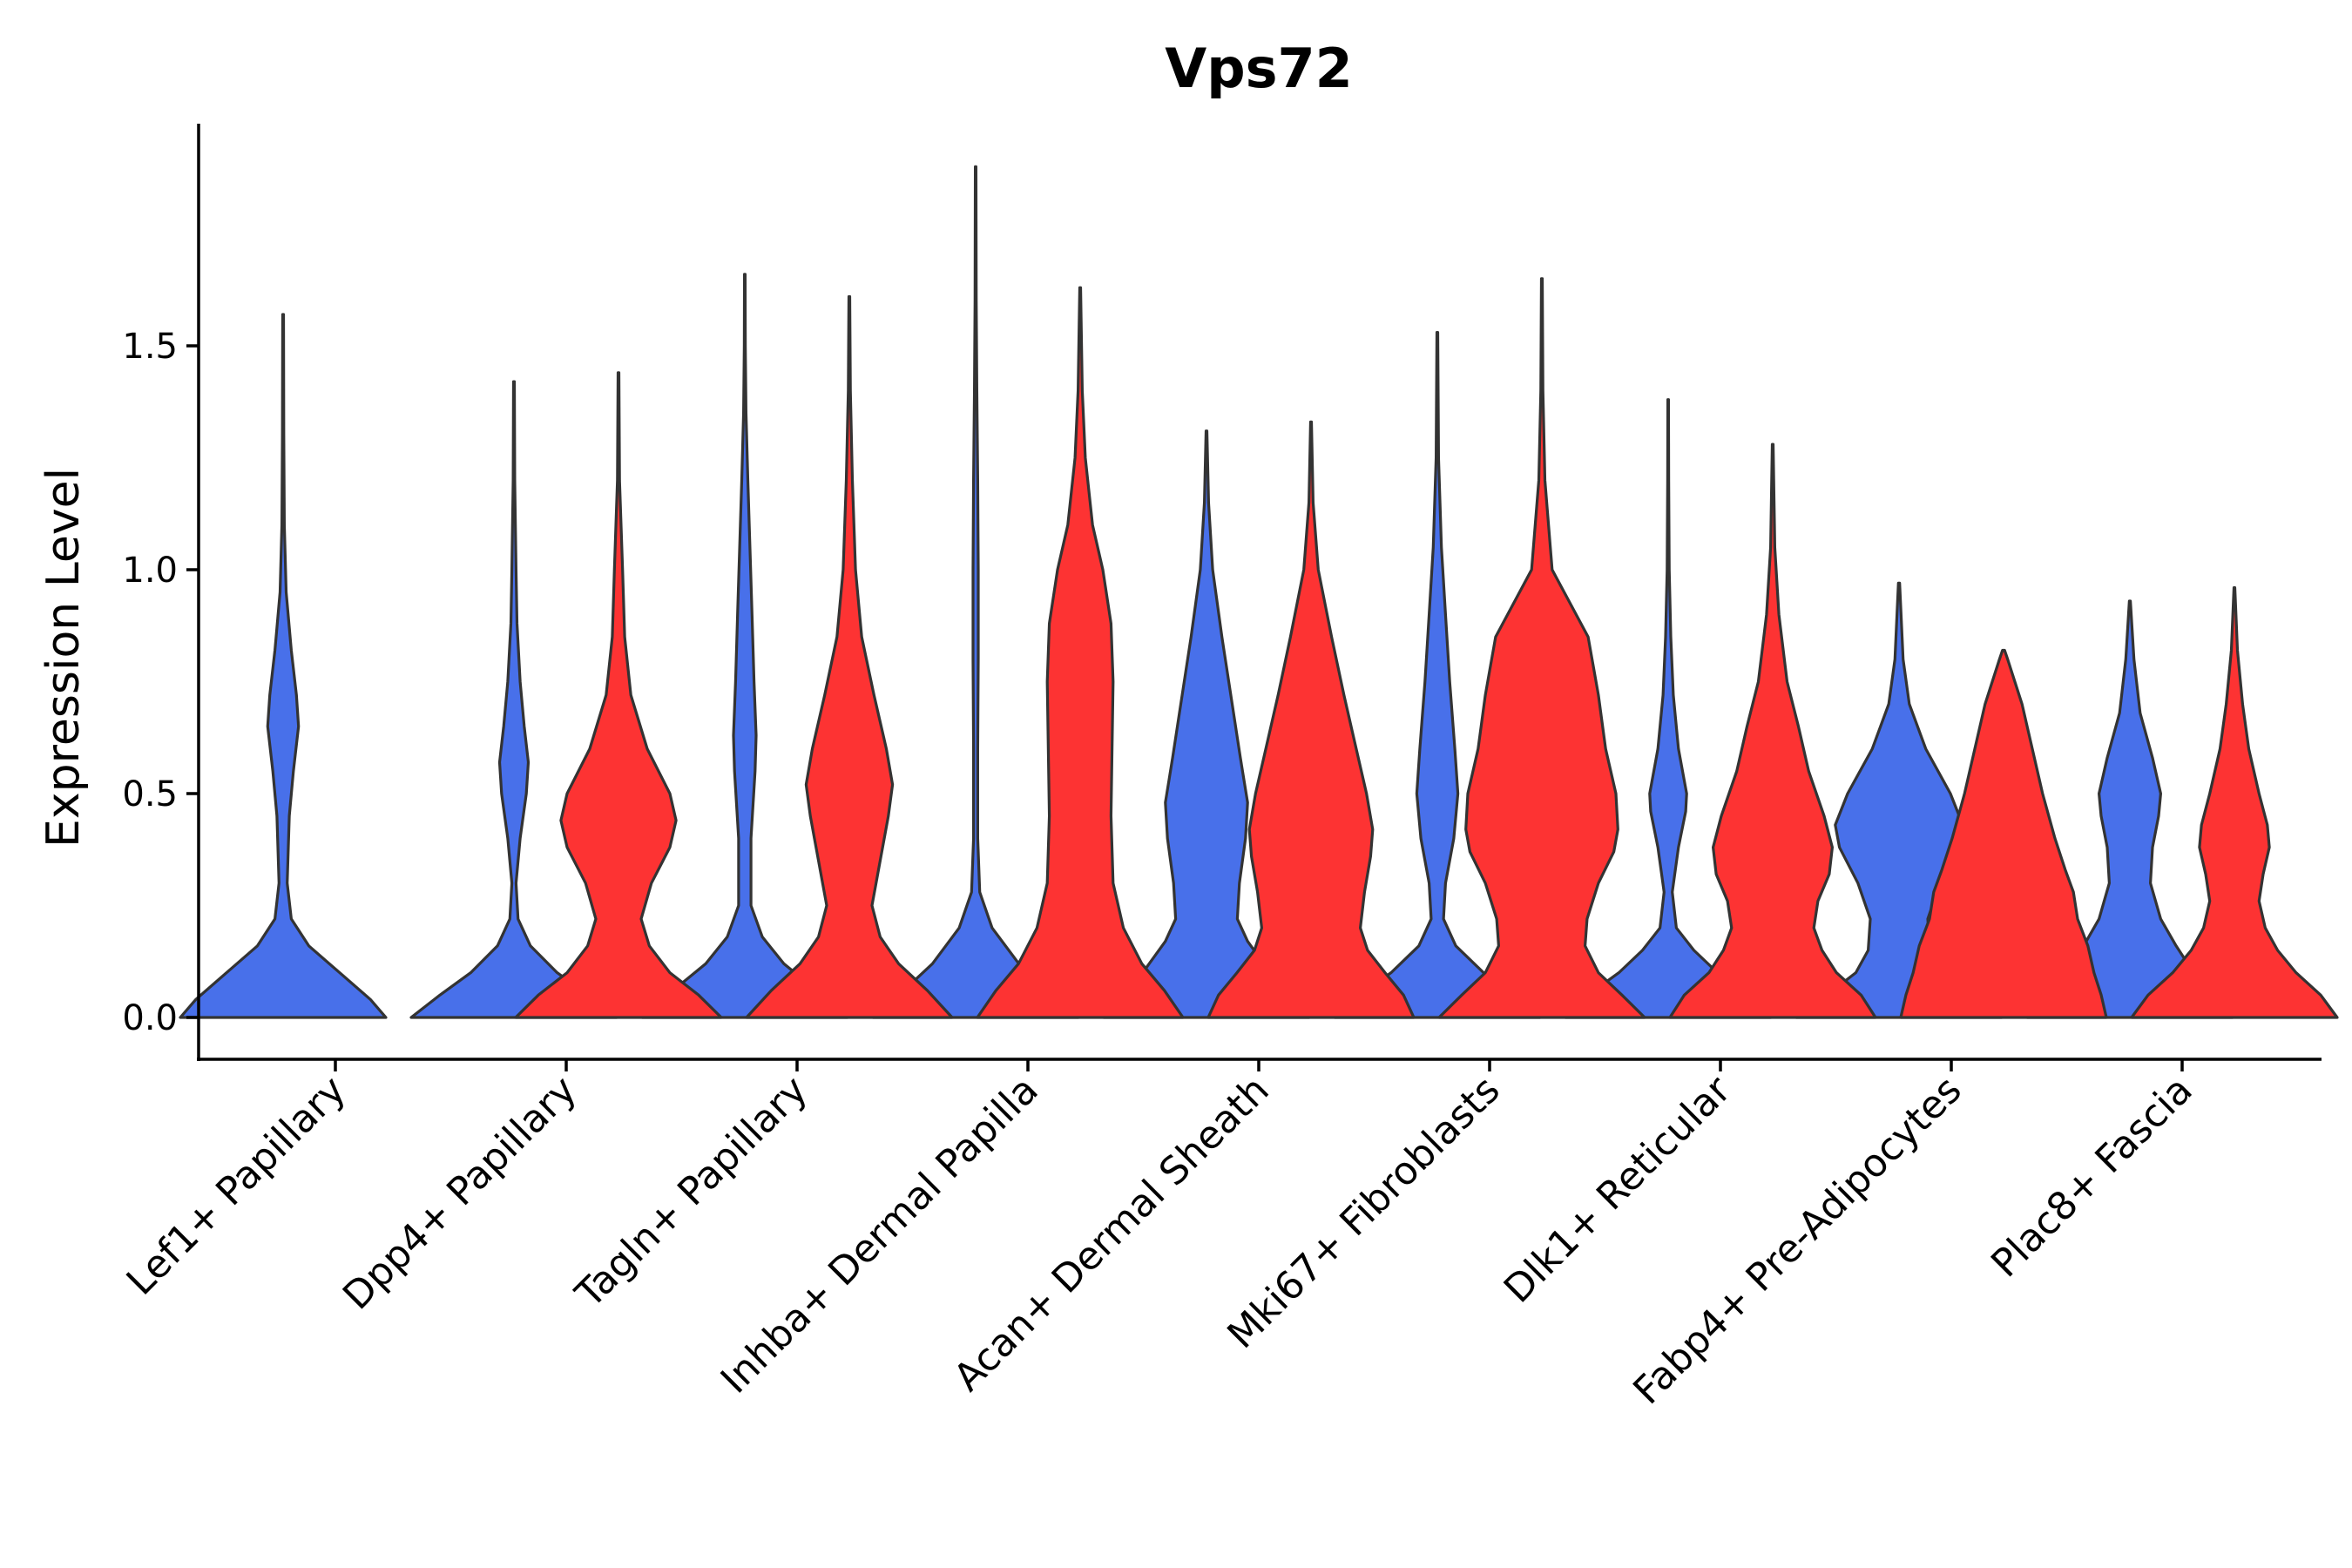  What do you see at coordinates (1259, 68) in the screenshot?
I see `chart-title: Vps72` at bounding box center [1259, 68].